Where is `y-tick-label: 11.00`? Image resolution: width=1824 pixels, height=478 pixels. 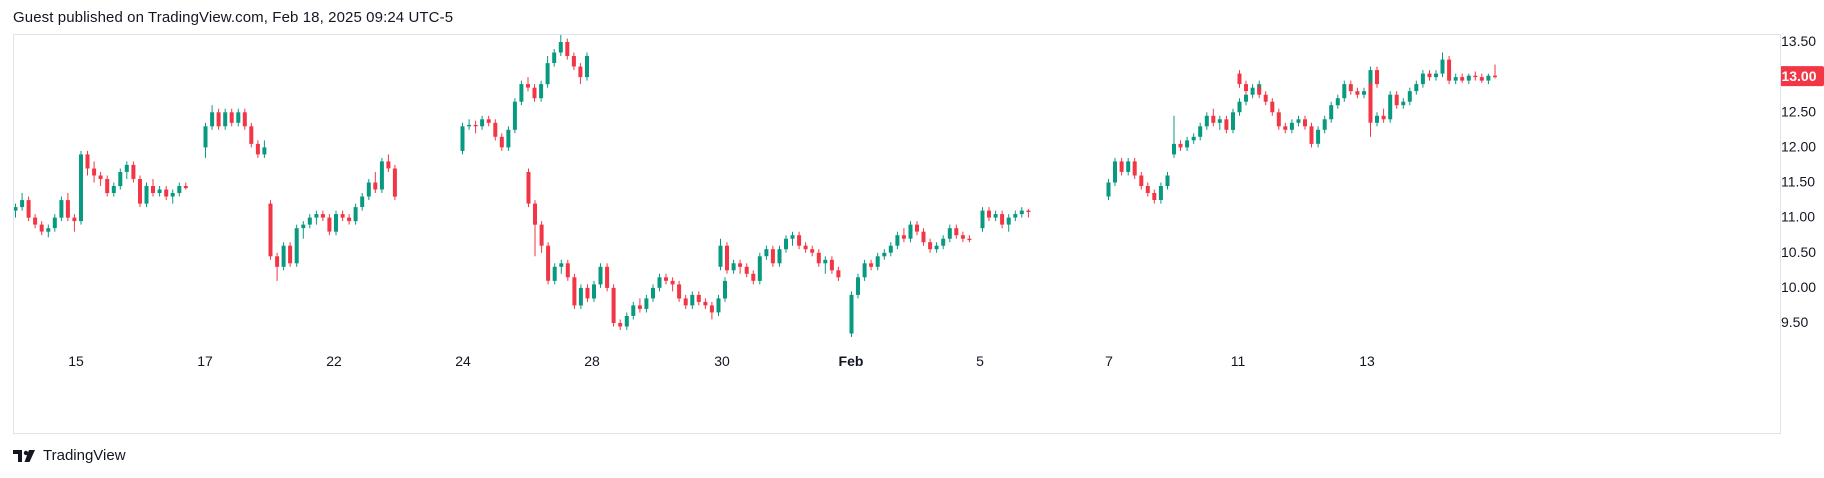
y-tick-label: 11.00 is located at coordinates (1798, 217).